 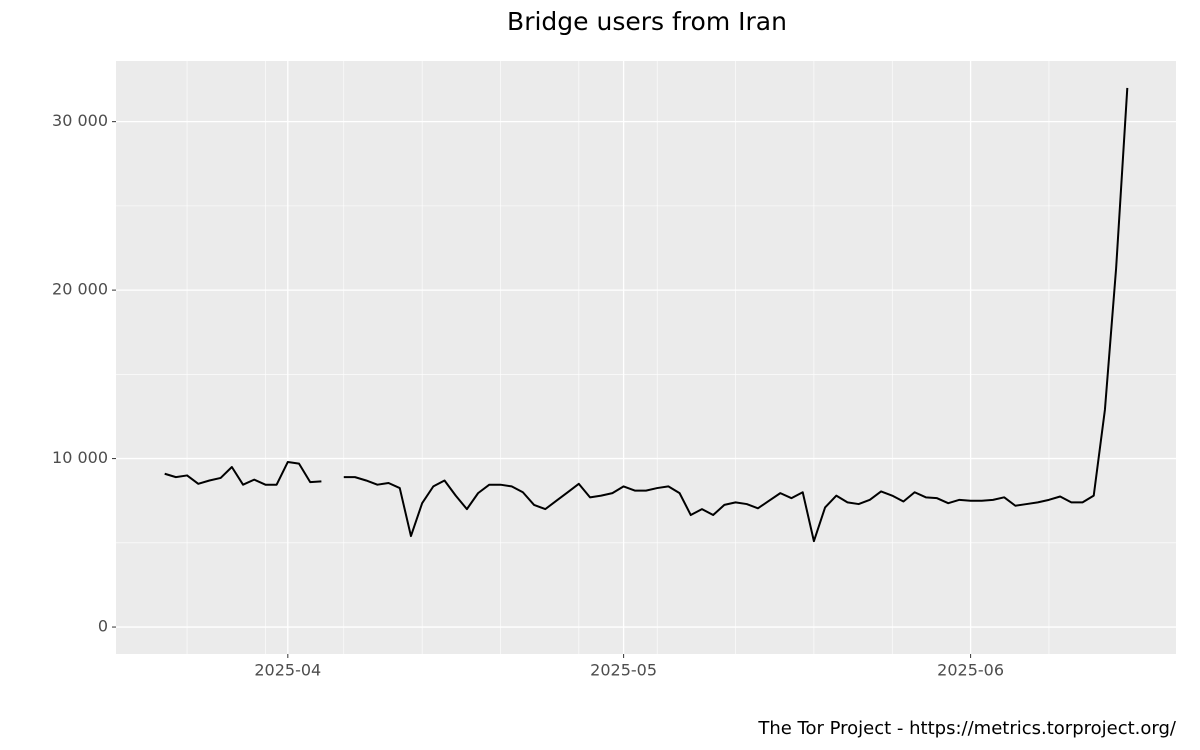 What do you see at coordinates (80, 457) in the screenshot?
I see `y-tick-label: 10 000` at bounding box center [80, 457].